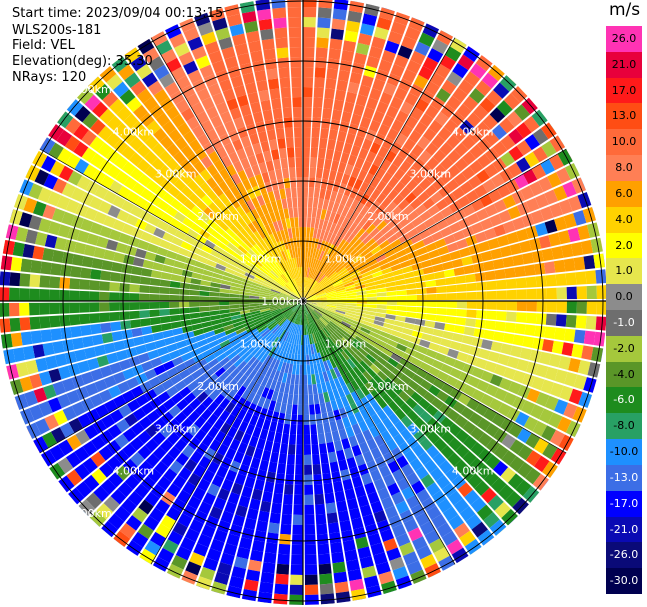 The width and height of the screenshot is (647, 607). I want to click on azimuth-spoke, so click(171, 377).